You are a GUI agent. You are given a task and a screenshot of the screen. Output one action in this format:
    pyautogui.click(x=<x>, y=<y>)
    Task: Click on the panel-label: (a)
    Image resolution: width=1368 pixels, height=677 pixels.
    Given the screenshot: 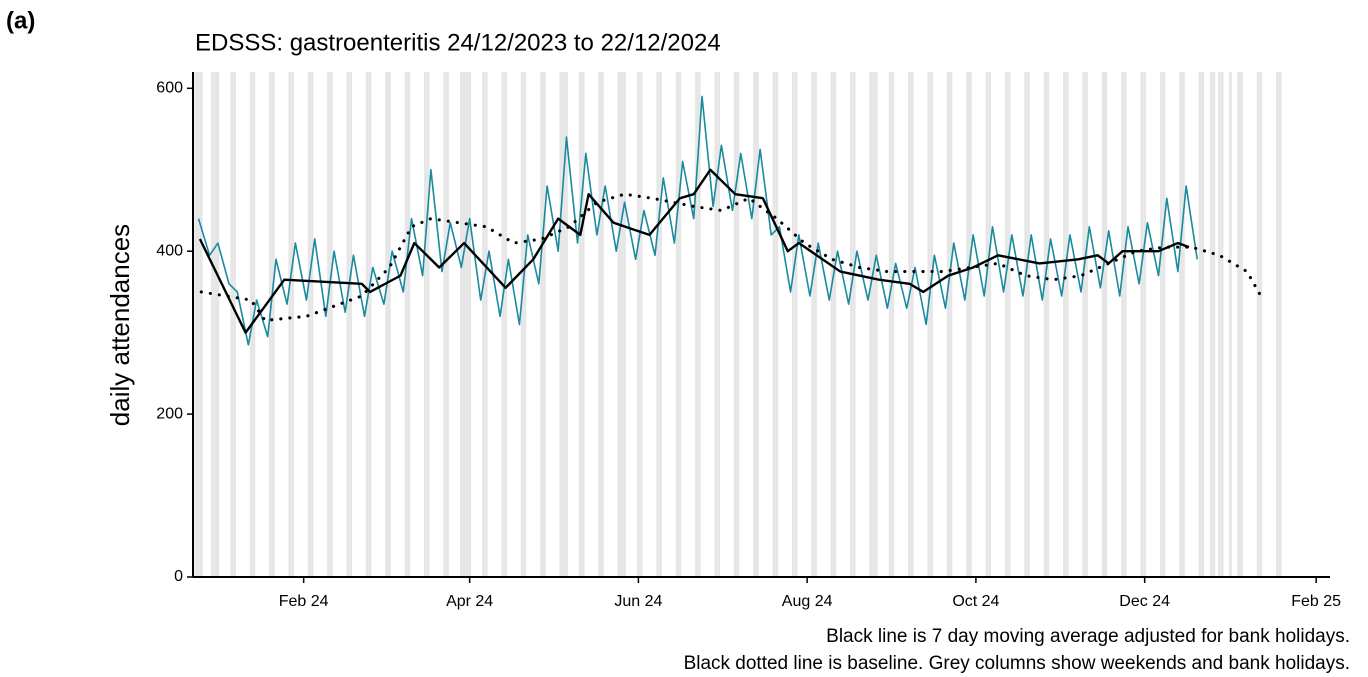 What is the action you would take?
    pyautogui.click(x=20, y=20)
    